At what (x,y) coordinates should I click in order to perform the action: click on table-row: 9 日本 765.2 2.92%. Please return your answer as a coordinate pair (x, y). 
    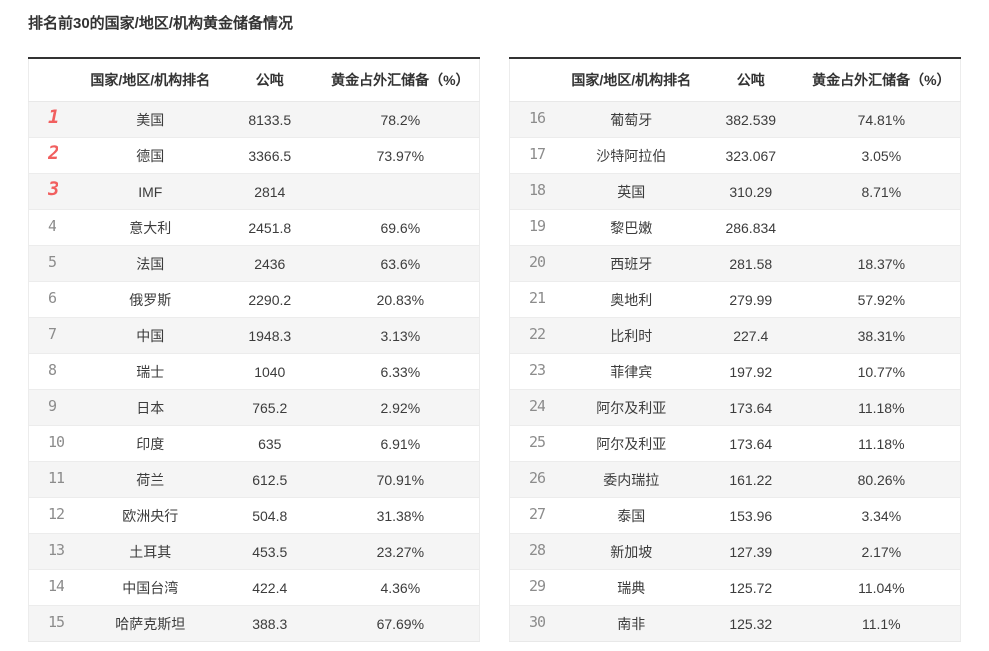
    Looking at the image, I should click on (254, 407).